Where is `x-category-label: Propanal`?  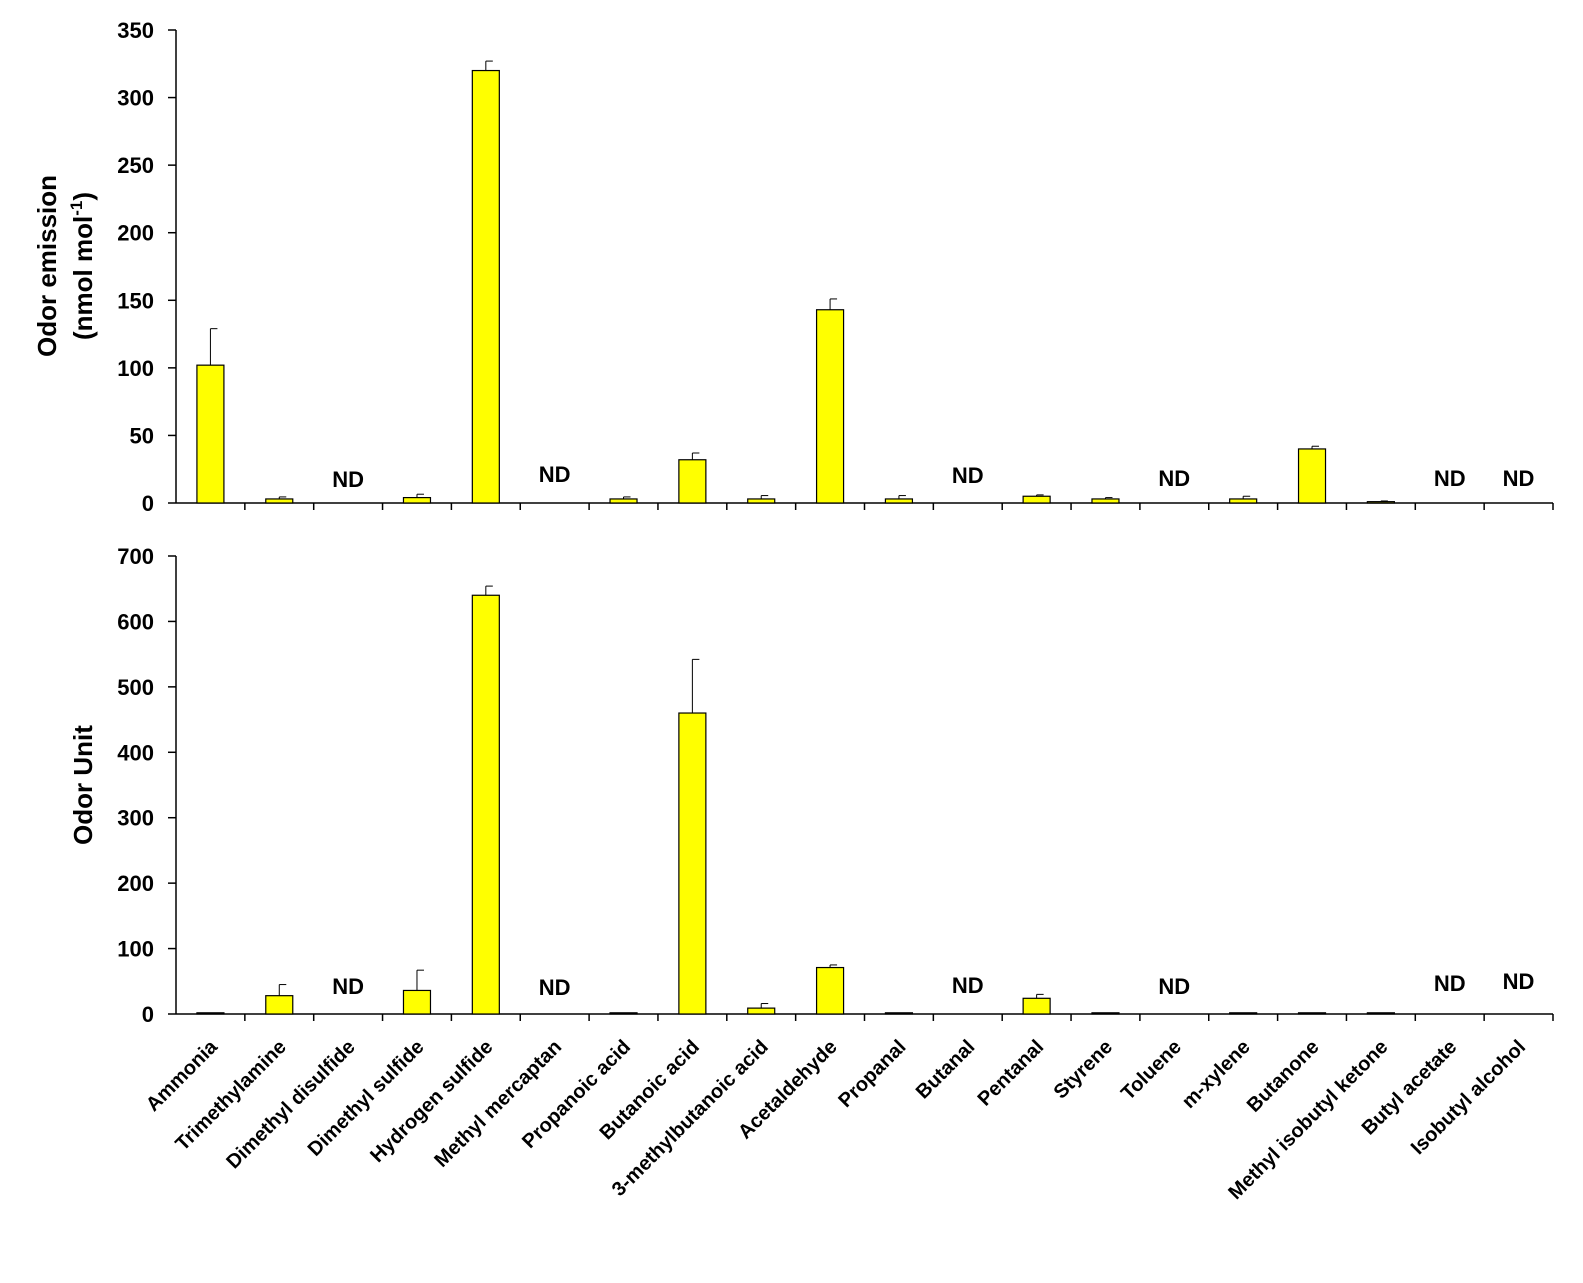
x-category-label: Propanal is located at coordinates (872, 1074).